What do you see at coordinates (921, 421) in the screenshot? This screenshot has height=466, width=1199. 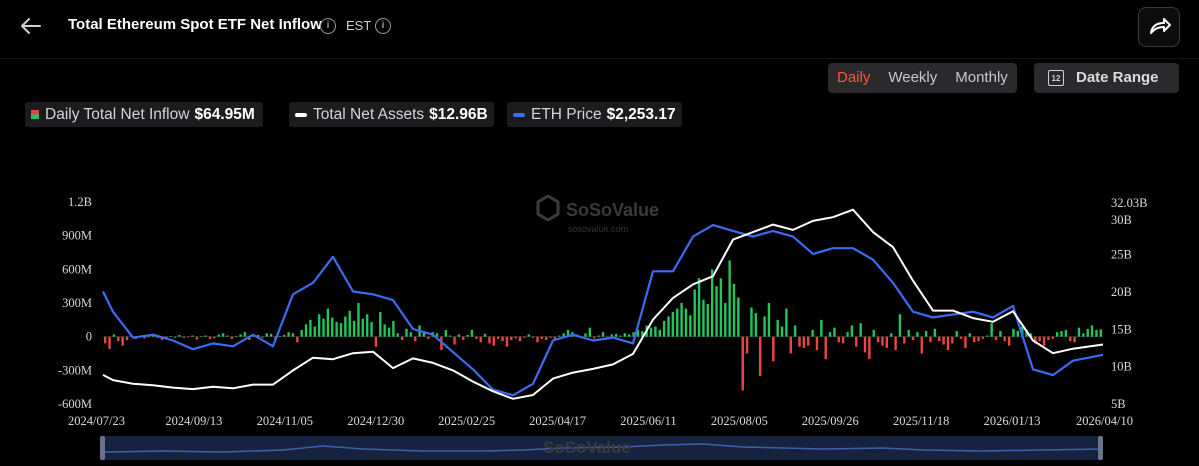 I see `x-tick-label: 2025/11/18` at bounding box center [921, 421].